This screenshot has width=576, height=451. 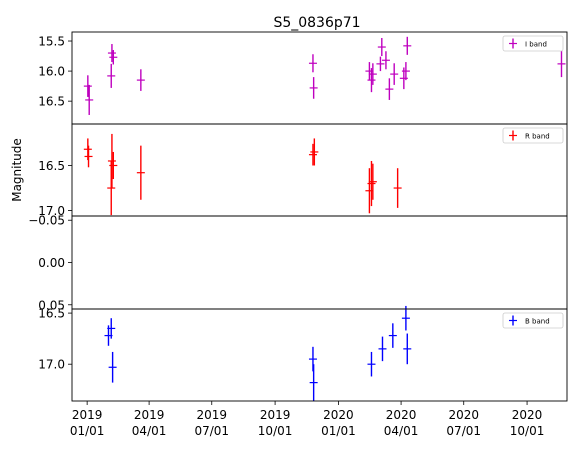 I want to click on y-tick-label: 0.00, so click(x=51, y=263).